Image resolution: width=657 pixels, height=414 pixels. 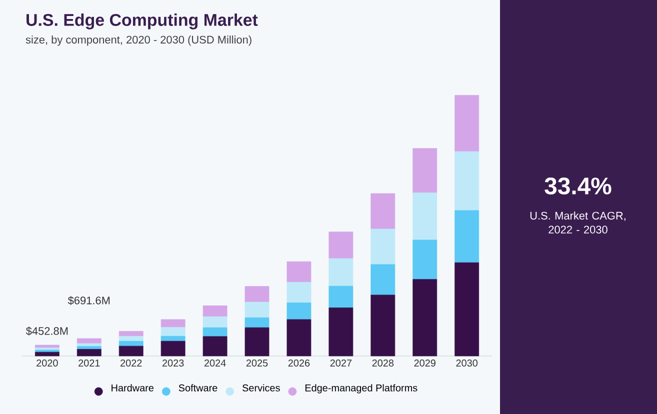 I want to click on x-tick-label: 2029, so click(x=425, y=363).